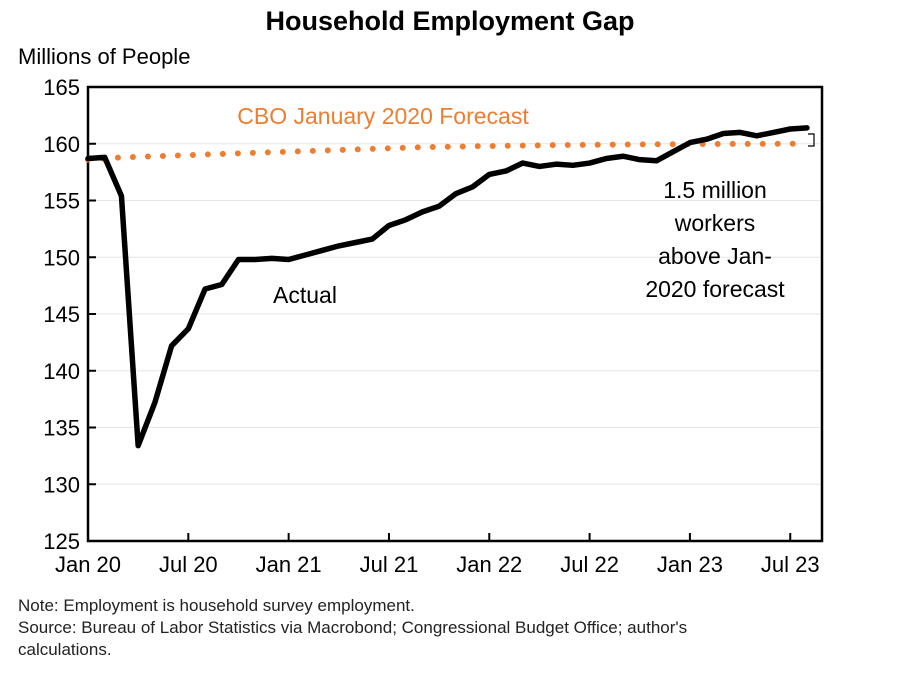  I want to click on x-tick-label: Jan 23, so click(690, 564).